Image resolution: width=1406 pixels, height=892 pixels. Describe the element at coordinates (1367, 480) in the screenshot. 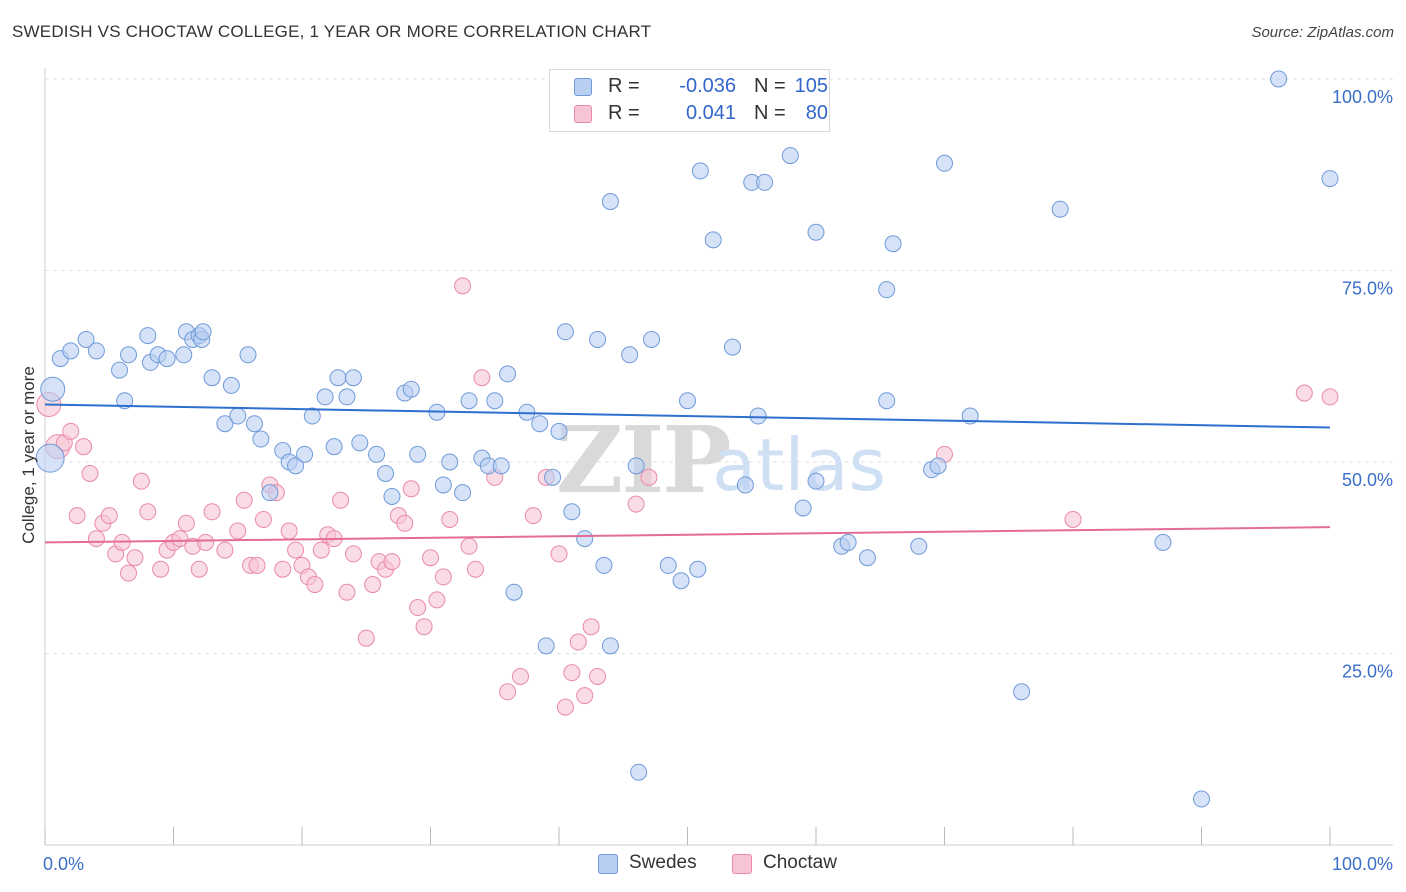

I see `y-tick-label: 50.0%` at that location.